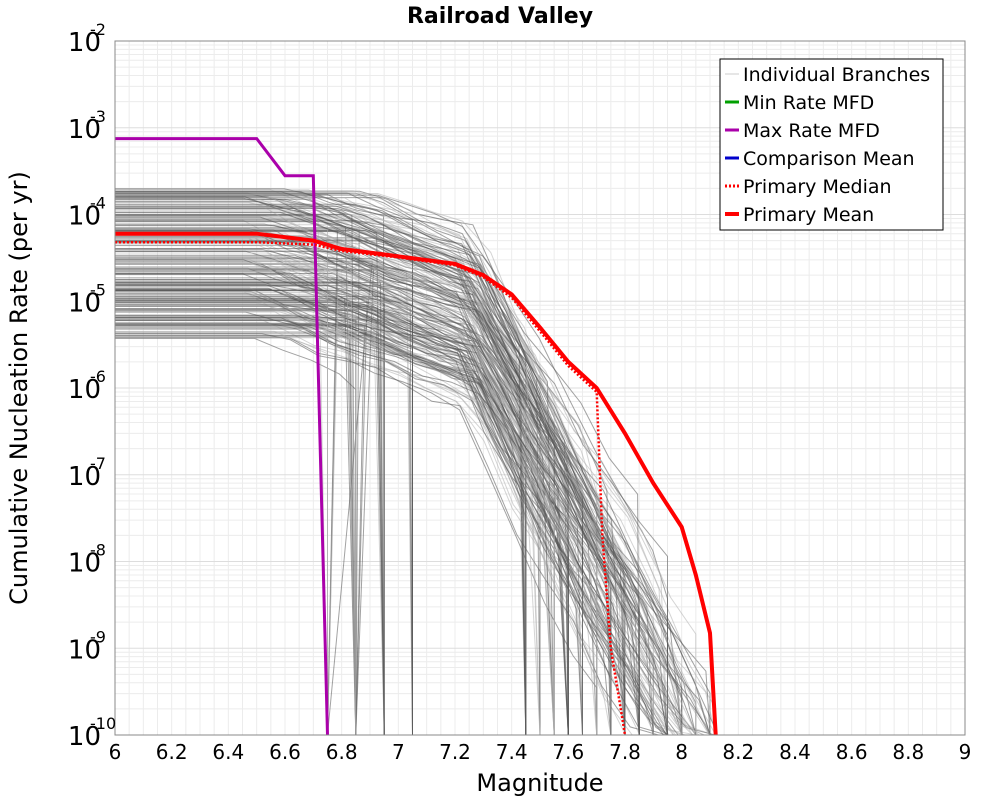 Image resolution: width=1000 pixels, height=800 pixels. I want to click on x-tick-label: 8.4, so click(795, 752).